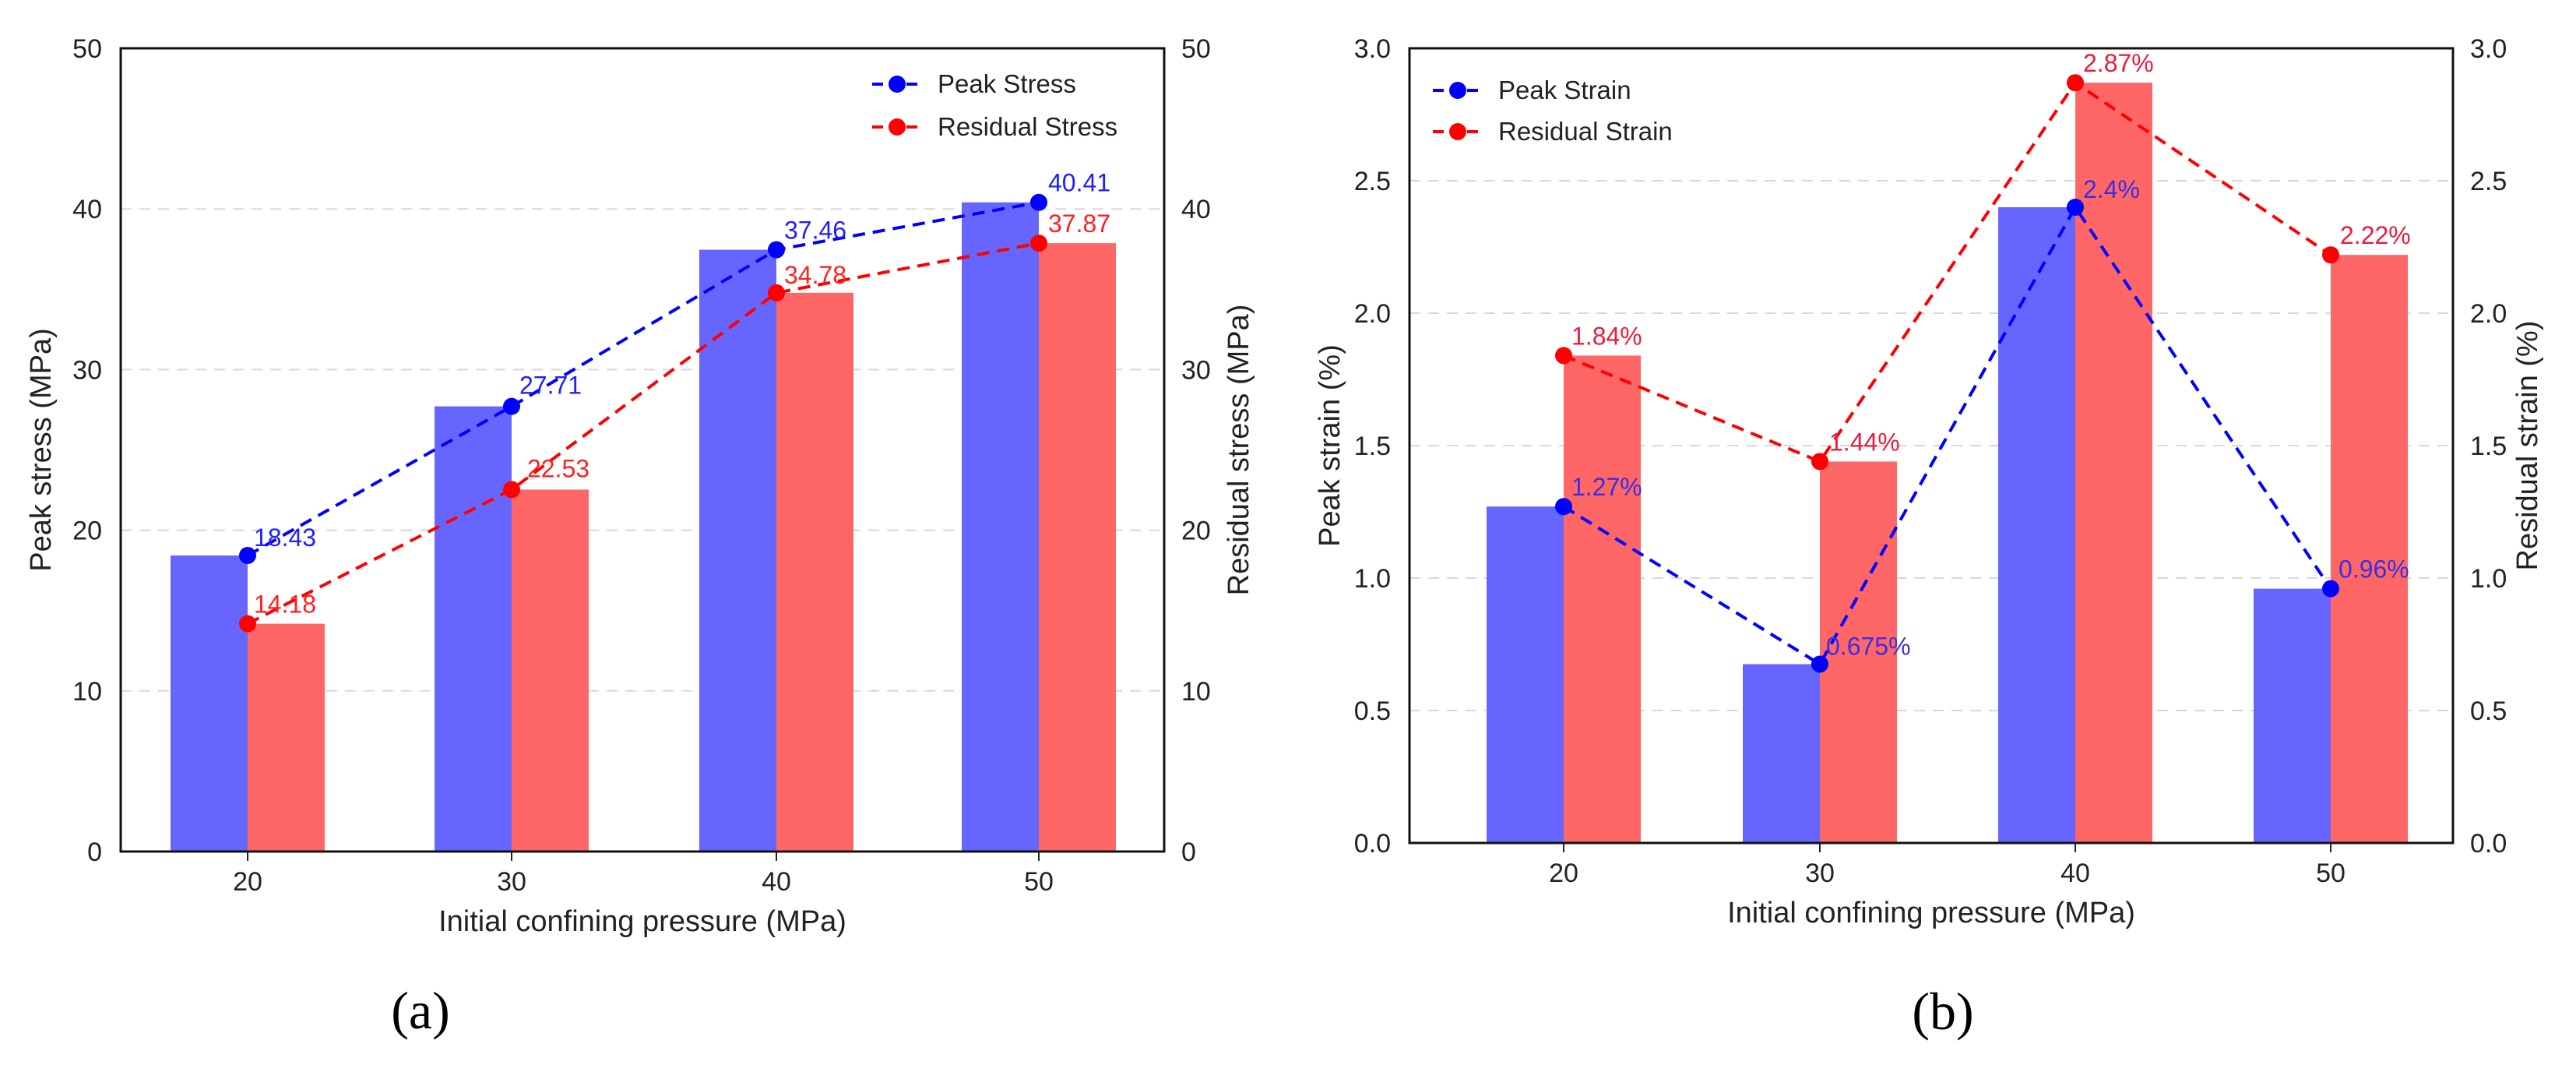 Image resolution: width=2576 pixels, height=1072 pixels. What do you see at coordinates (2488, 181) in the screenshot?
I see `y-tick-label-right: 2.5` at bounding box center [2488, 181].